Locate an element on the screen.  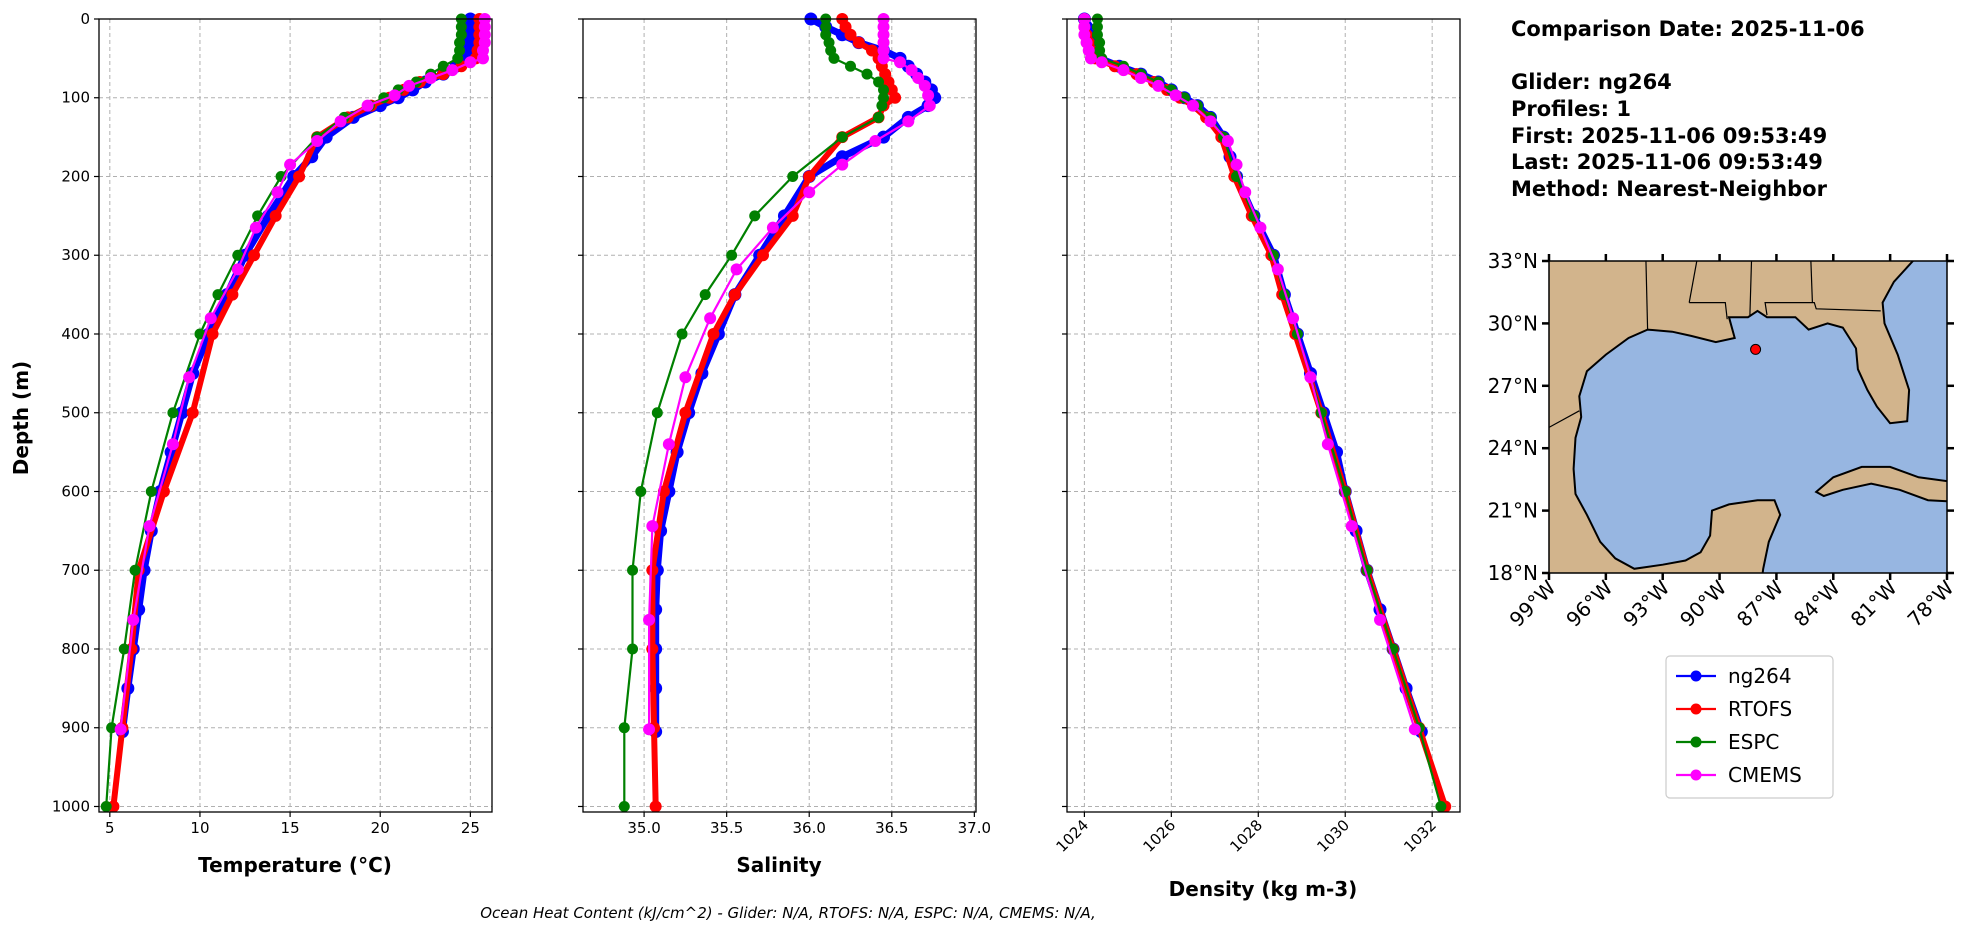
map-content is located at coordinates (1748, 417).